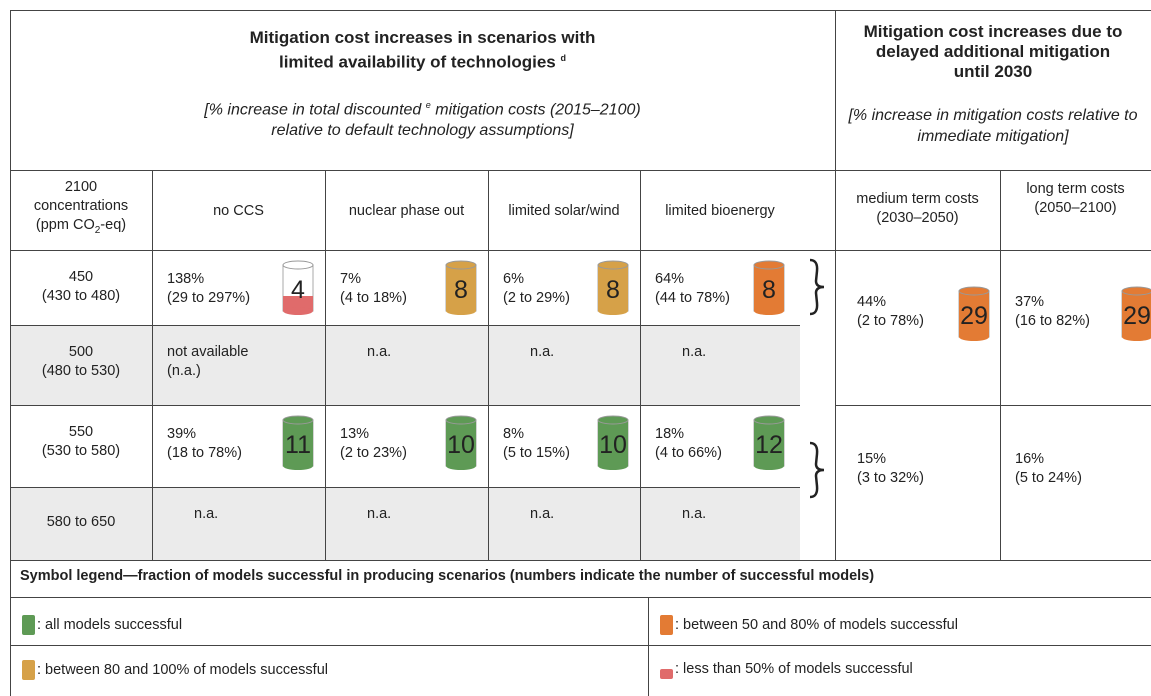 The width and height of the screenshot is (1151, 696). Describe the element at coordinates (563, 58) in the screenshot. I see `title-note: d` at that location.